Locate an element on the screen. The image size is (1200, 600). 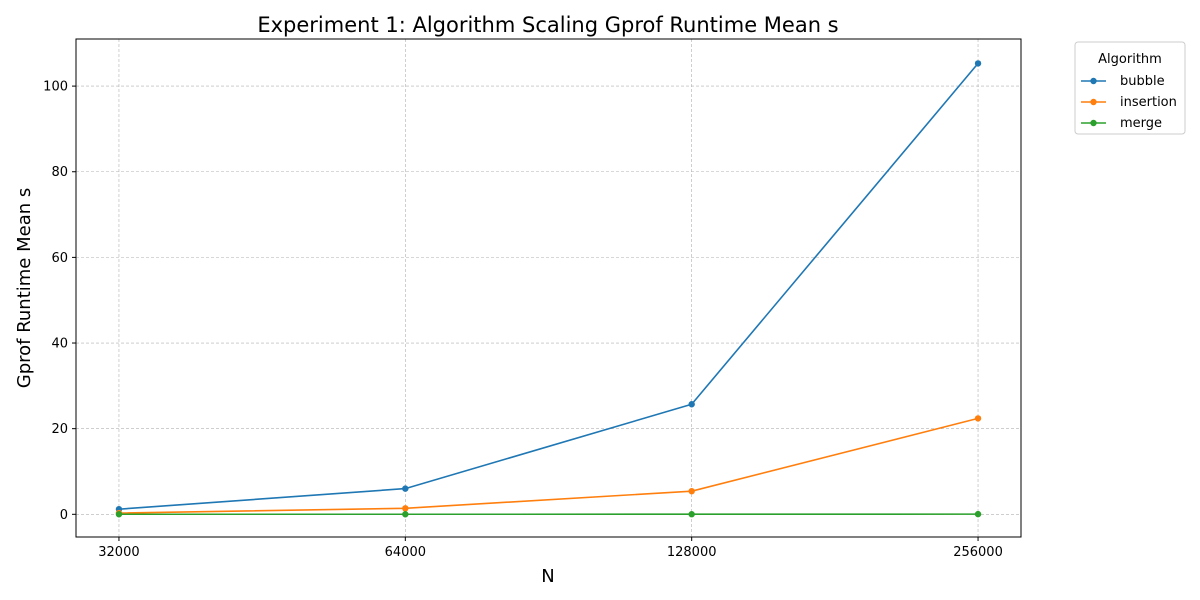
y-tick-label: 40 is located at coordinates (59, 344).